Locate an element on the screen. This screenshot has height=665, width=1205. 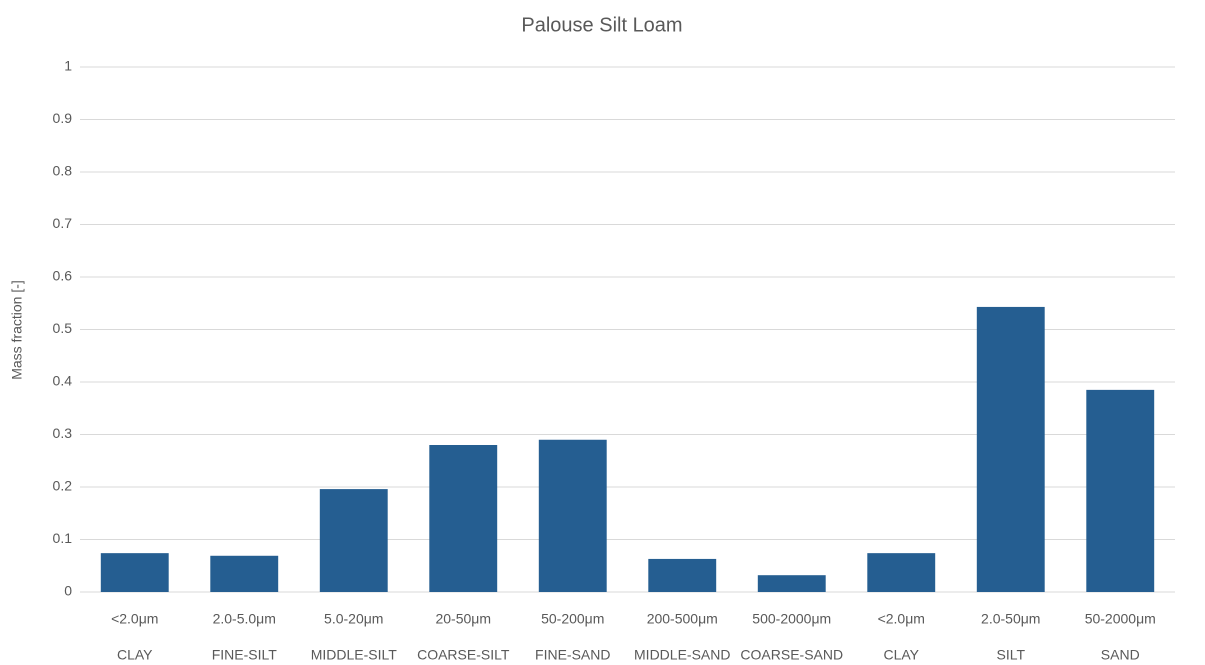
x-tick-label: 2.0-5.0μm is located at coordinates (244, 619).